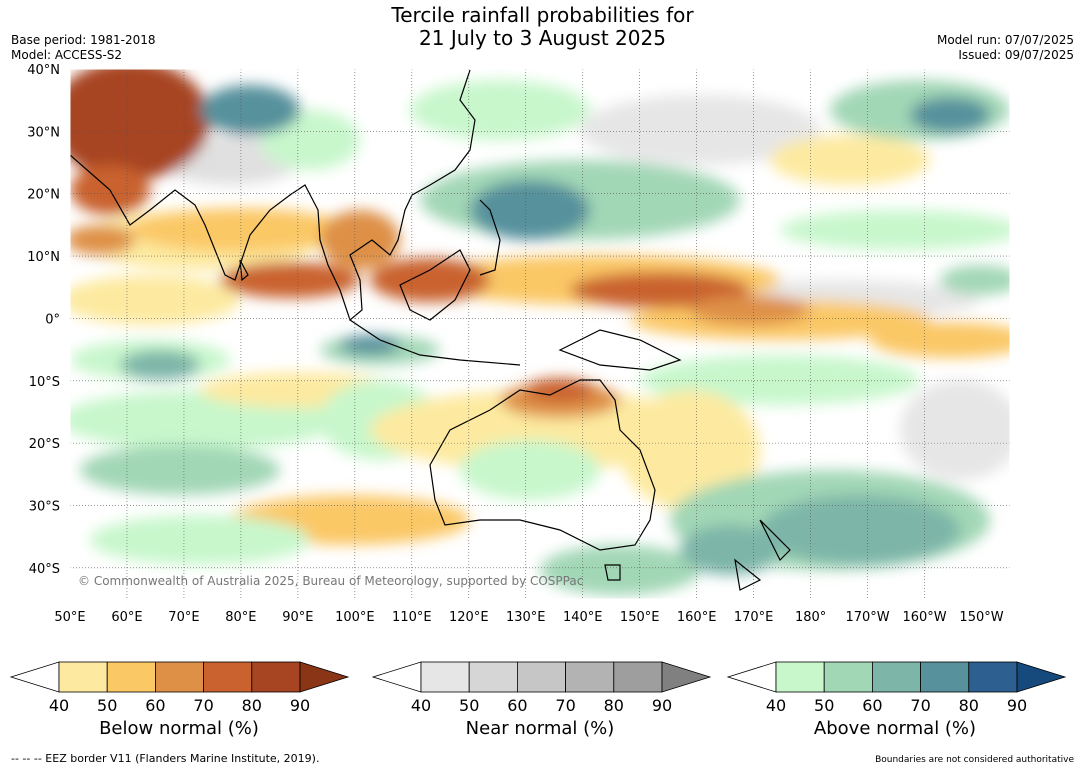 Image resolution: width=1085 pixels, height=770 pixels. What do you see at coordinates (43, 70) in the screenshot?
I see `lat-tick-label: 40°N` at bounding box center [43, 70].